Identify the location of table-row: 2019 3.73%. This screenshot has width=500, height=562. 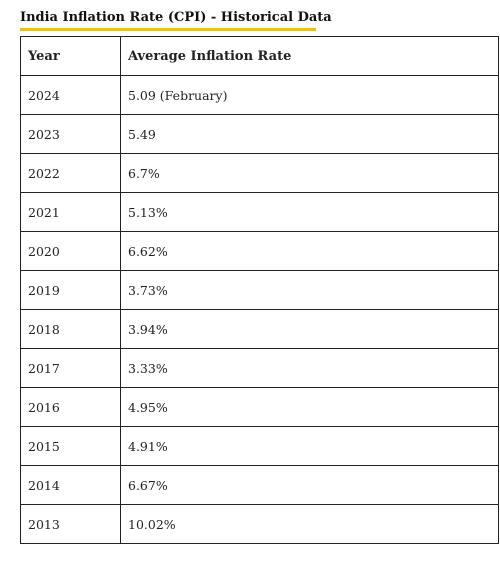
(259, 290).